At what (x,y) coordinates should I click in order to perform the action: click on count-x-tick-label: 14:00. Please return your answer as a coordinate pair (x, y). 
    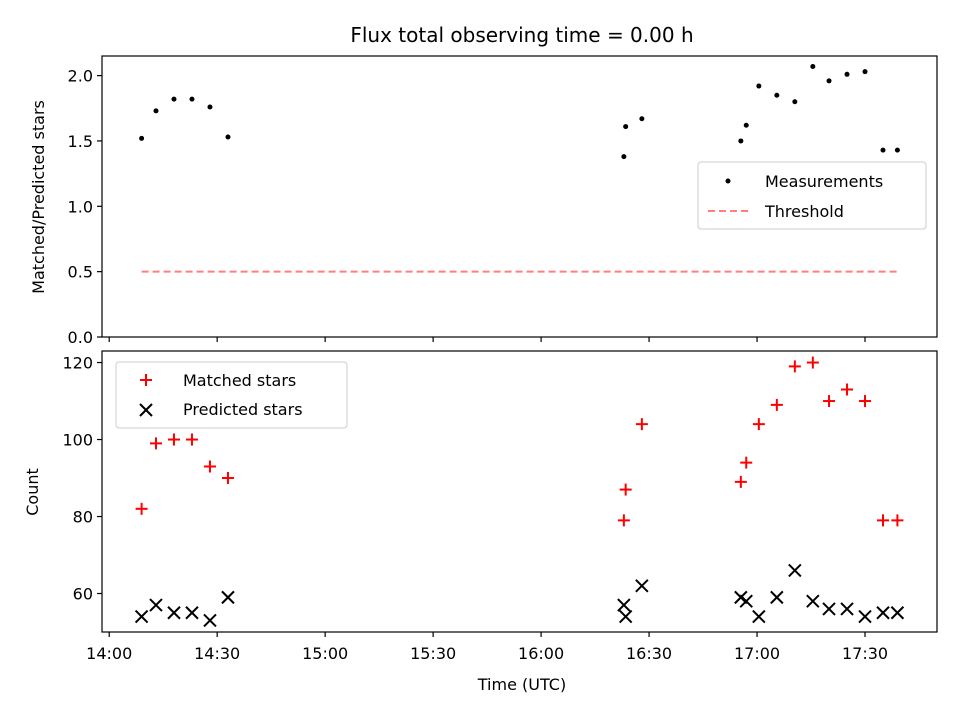
    Looking at the image, I should click on (109, 653).